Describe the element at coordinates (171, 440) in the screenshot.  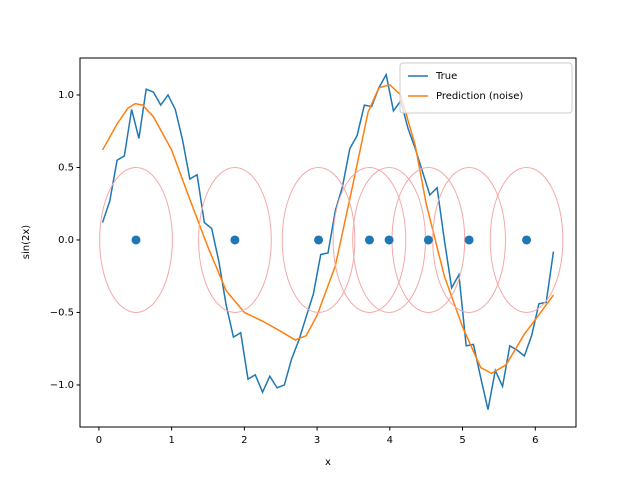
I see `x-tick-label: 1` at that location.